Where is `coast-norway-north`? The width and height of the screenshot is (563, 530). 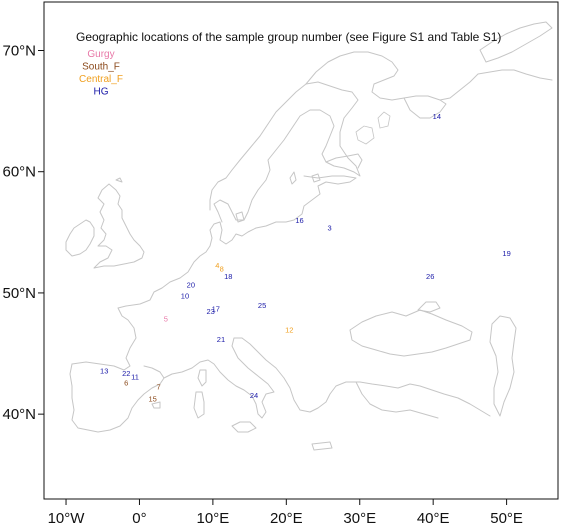
coast-norway-north is located at coordinates (429, 76).